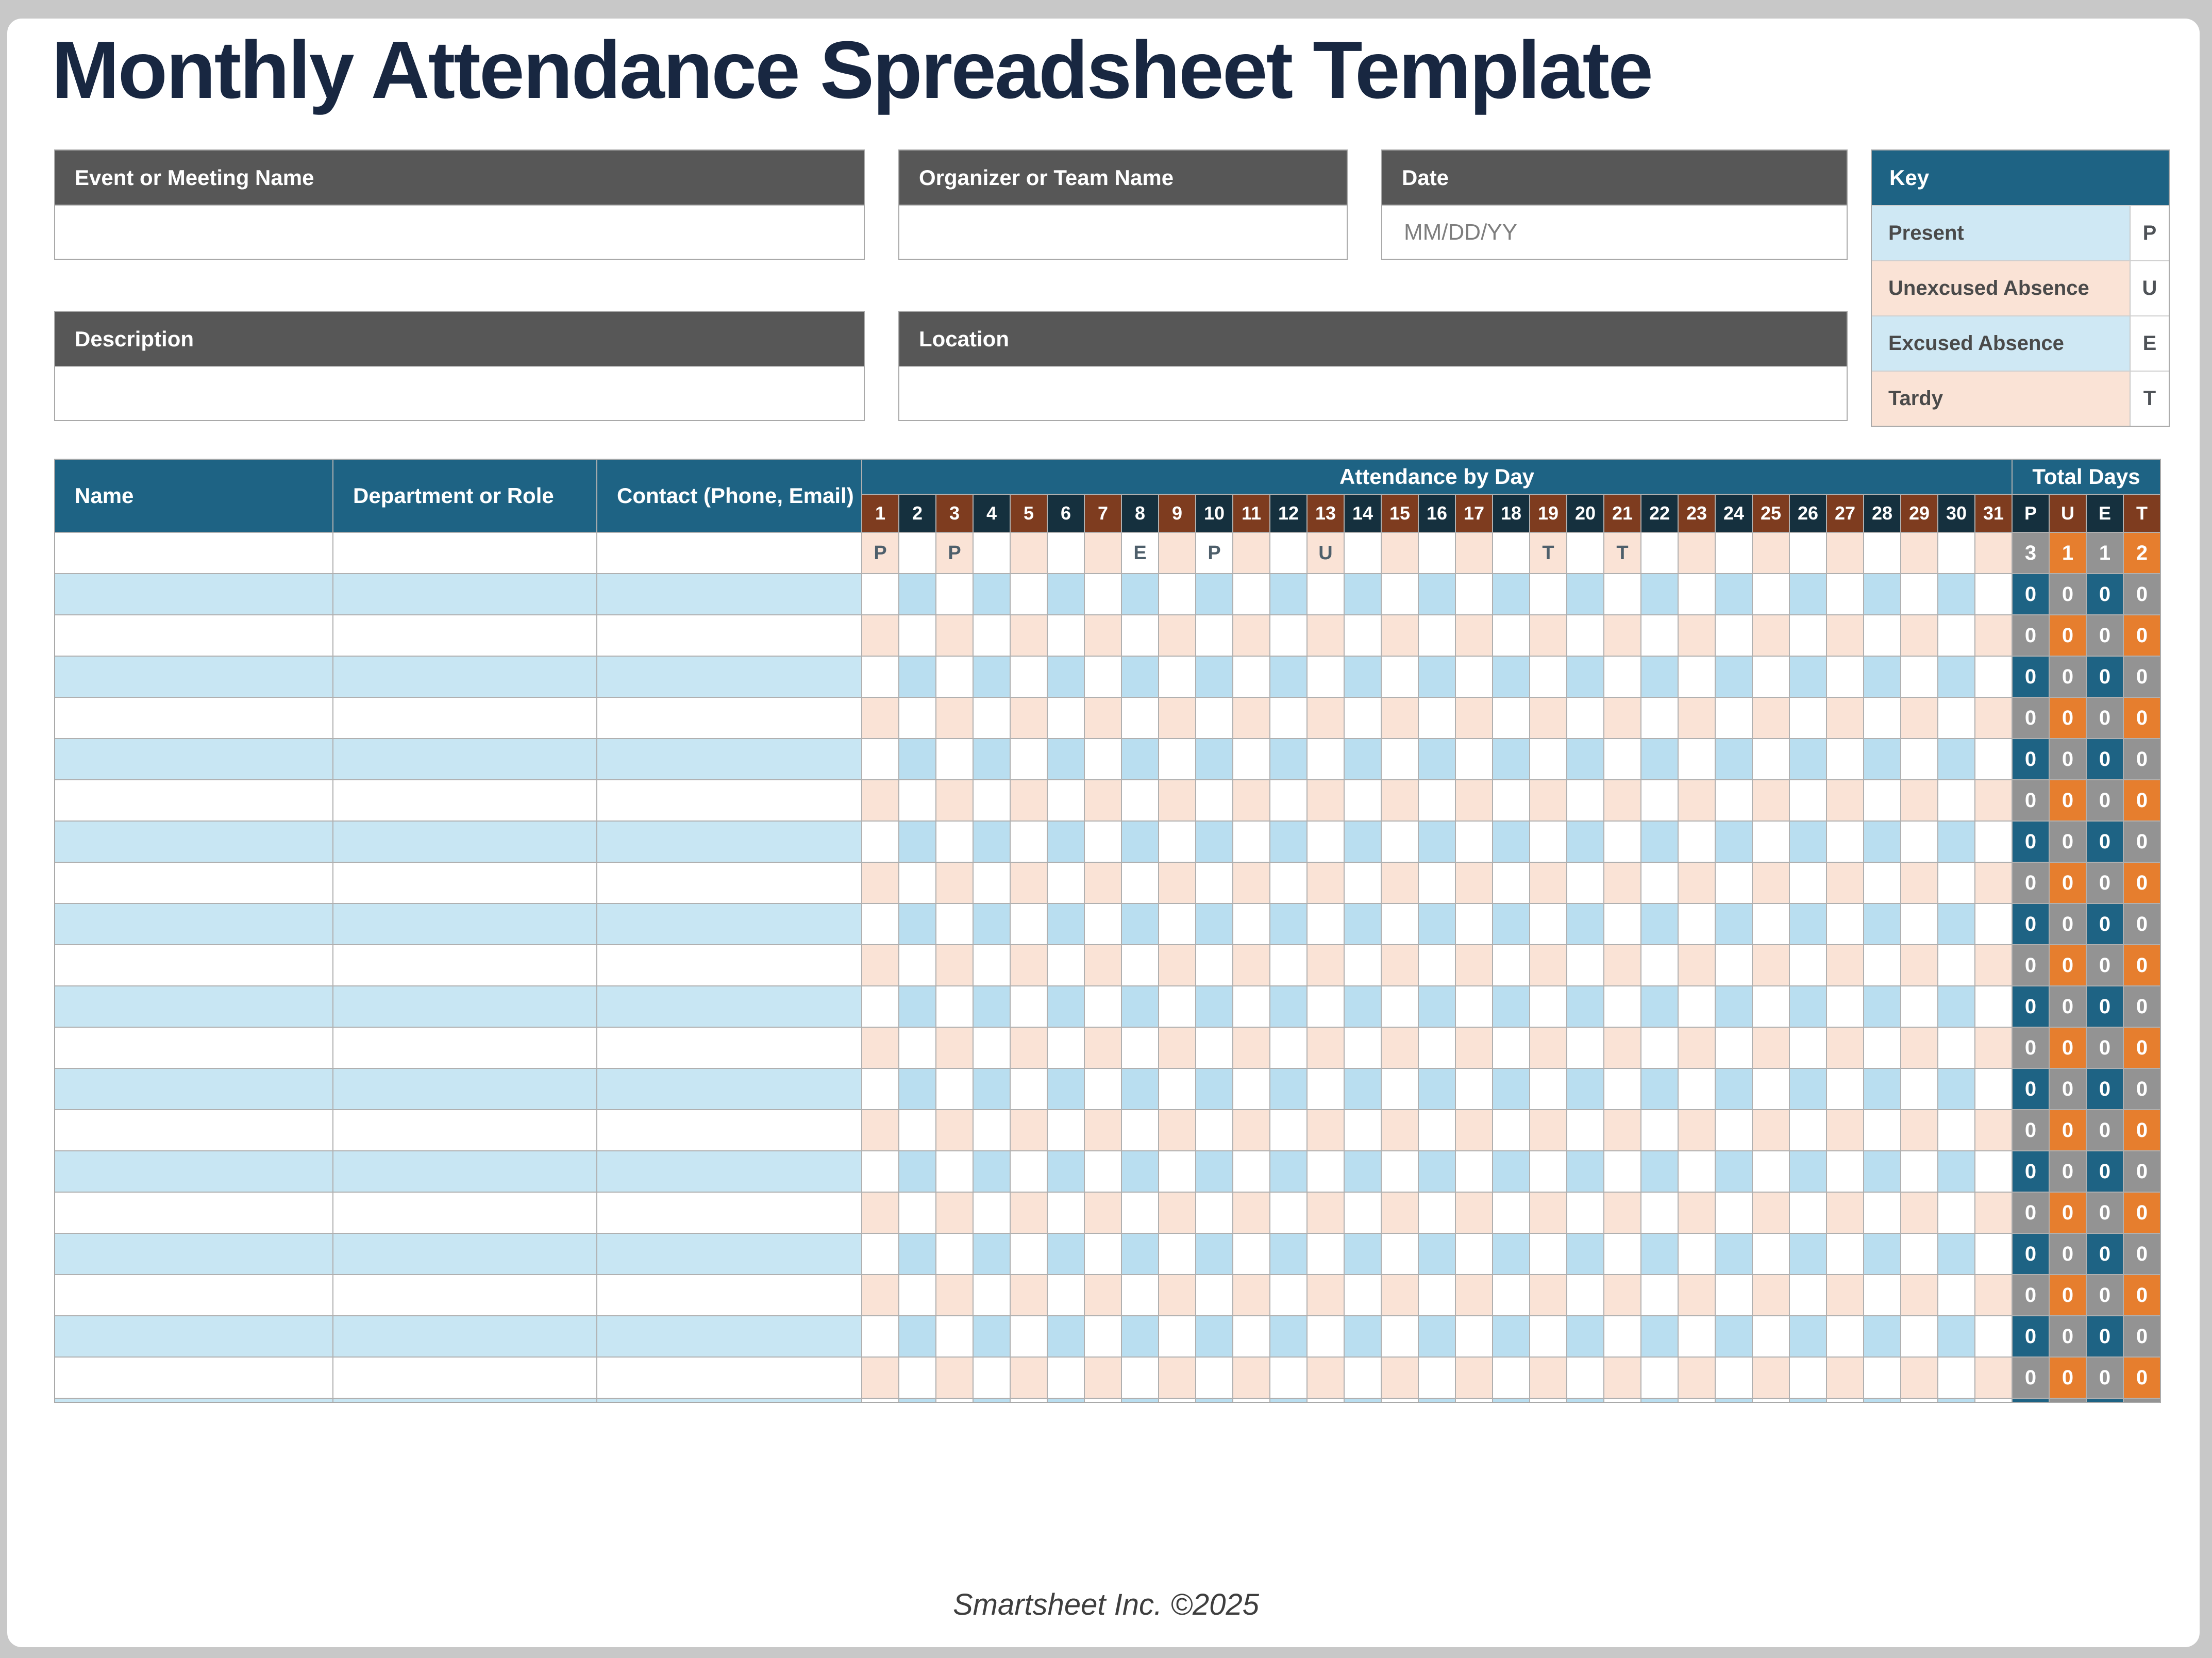 The height and width of the screenshot is (1658, 2212). I want to click on total-cell: 2, so click(2142, 553).